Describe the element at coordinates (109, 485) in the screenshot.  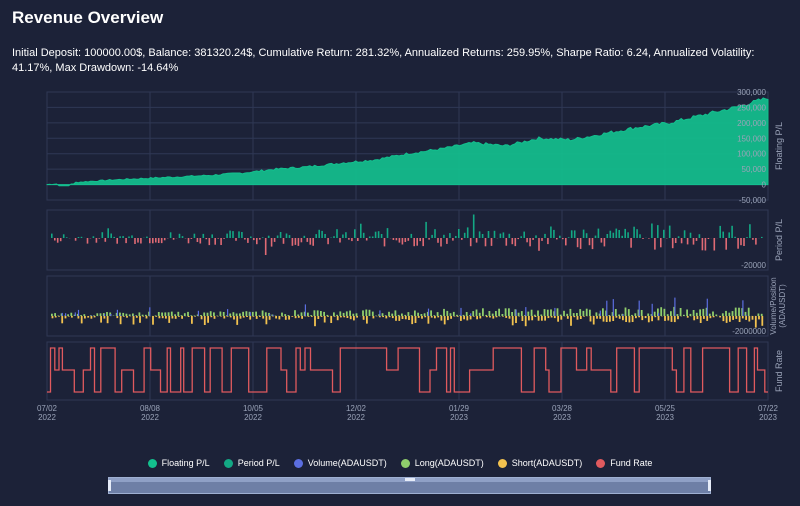
I see `slider-left-handle` at that location.